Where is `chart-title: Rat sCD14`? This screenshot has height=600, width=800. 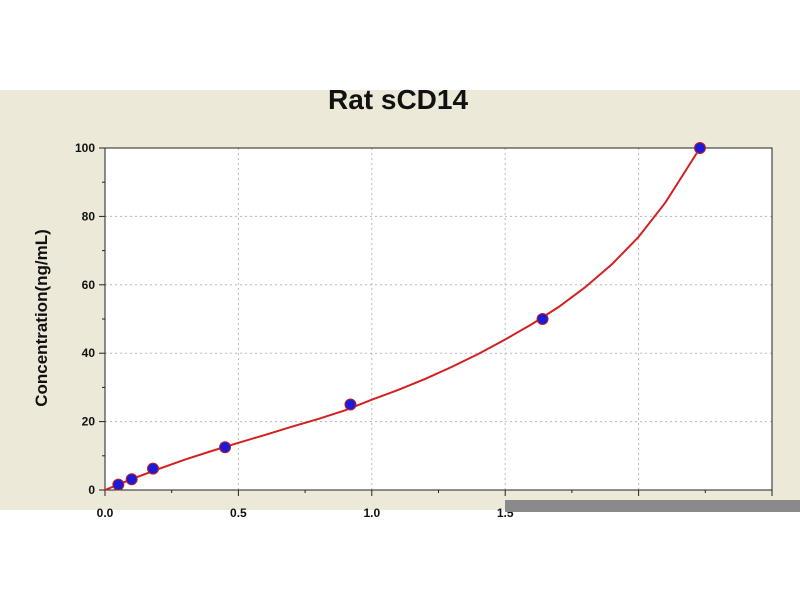
chart-title: Rat sCD14 is located at coordinates (398, 99).